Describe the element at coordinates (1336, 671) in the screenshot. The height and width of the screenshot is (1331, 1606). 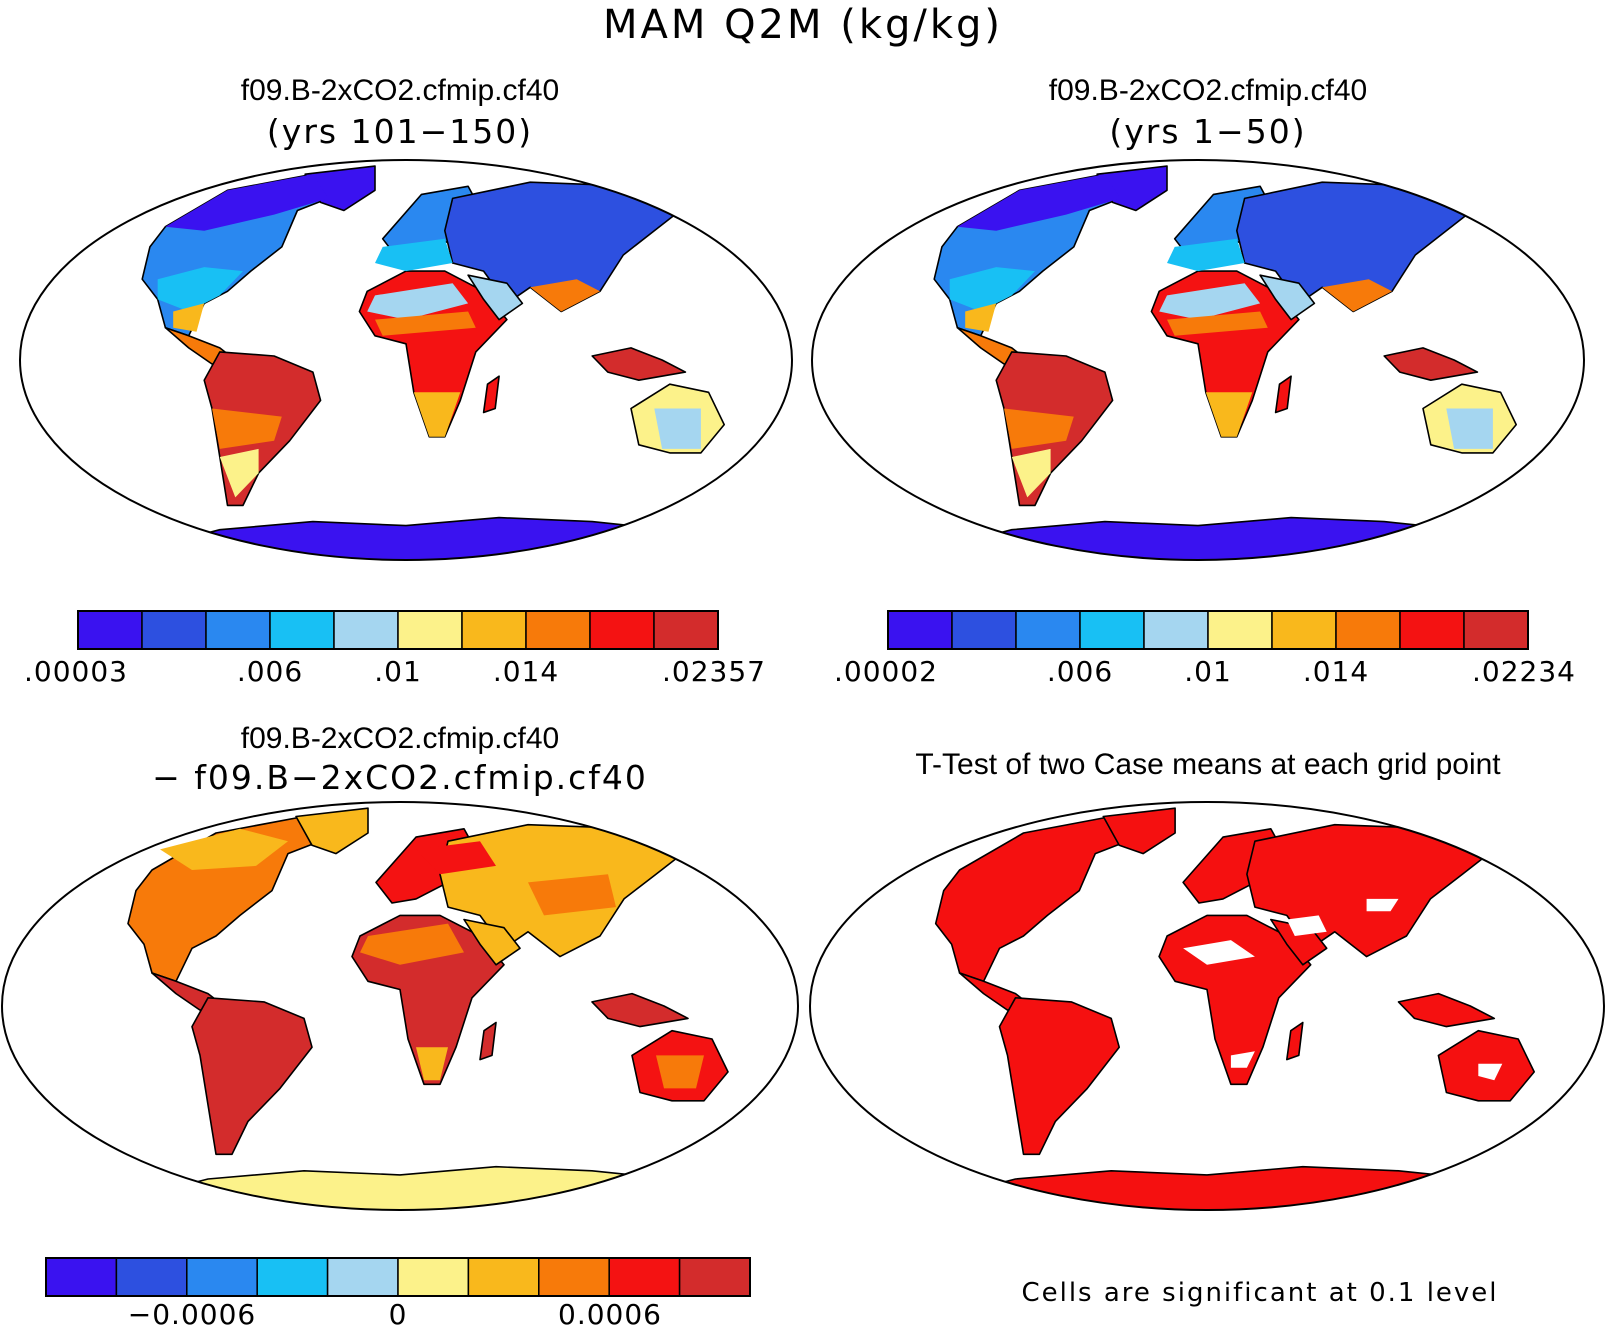
I see `cb2-tick-3: .014` at that location.